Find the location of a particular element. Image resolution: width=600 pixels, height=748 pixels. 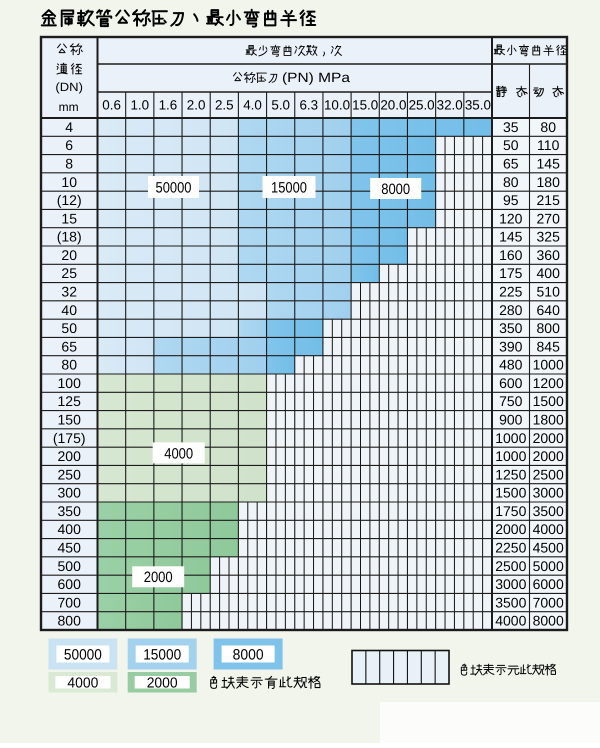

svg-text: 20 is located at coordinates (69, 255).